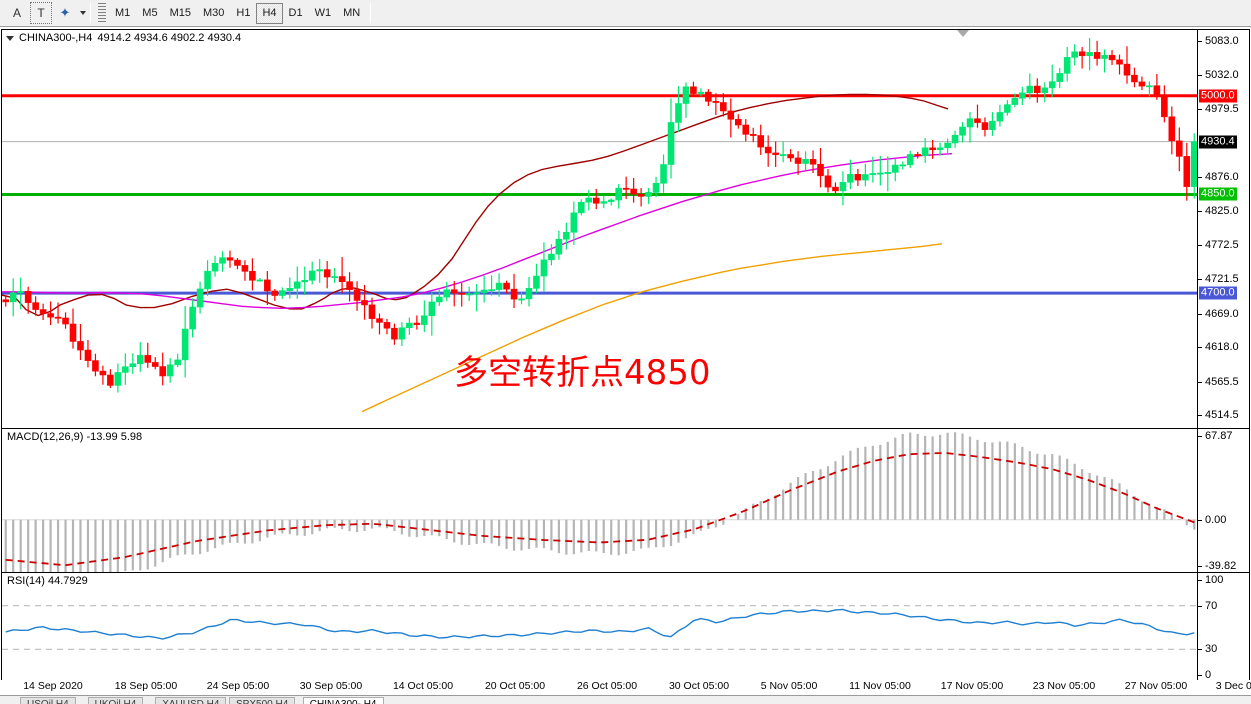 The height and width of the screenshot is (704, 1251). Describe the element at coordinates (213, 13) in the screenshot. I see `timeframe-m30: M30` at that location.